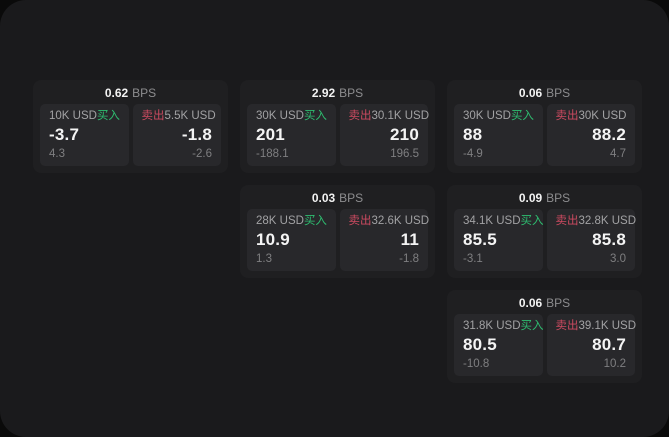 The width and height of the screenshot is (669, 437). Describe the element at coordinates (607, 326) in the screenshot. I see `sell-amount: 39.1K USD` at that location.